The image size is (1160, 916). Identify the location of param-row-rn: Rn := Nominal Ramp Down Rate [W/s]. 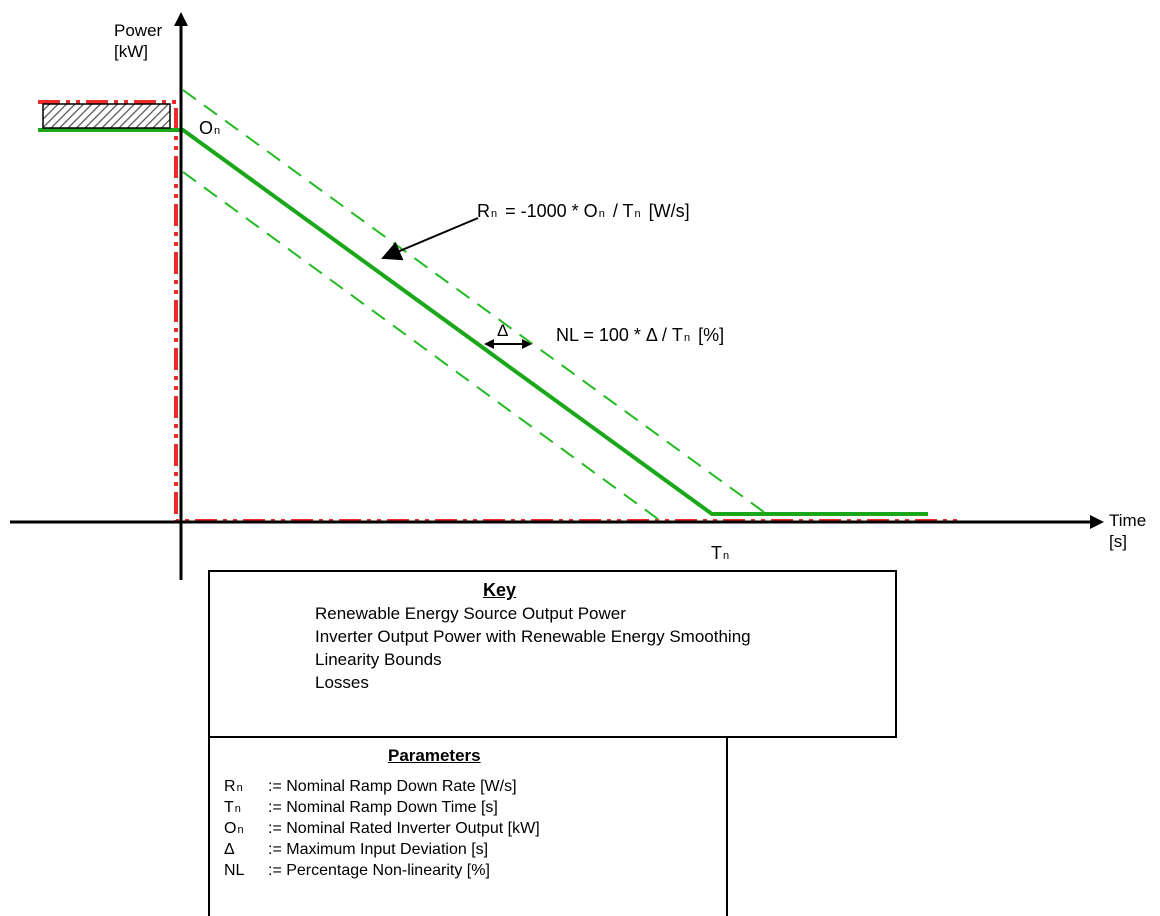
(370, 786).